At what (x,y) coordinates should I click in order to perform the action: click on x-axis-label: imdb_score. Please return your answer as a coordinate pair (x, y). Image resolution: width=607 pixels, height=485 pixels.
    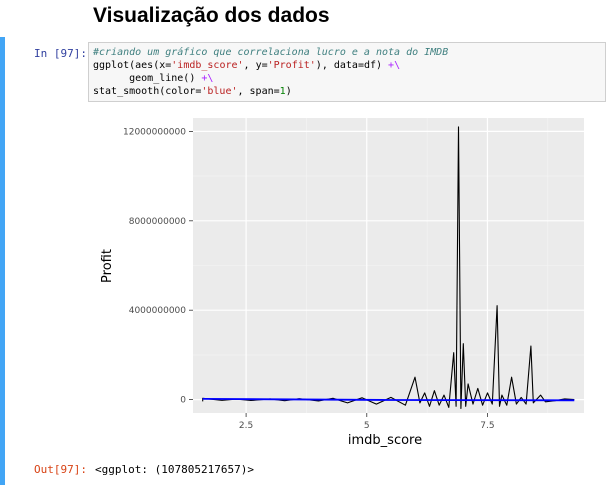
    Looking at the image, I should click on (385, 440).